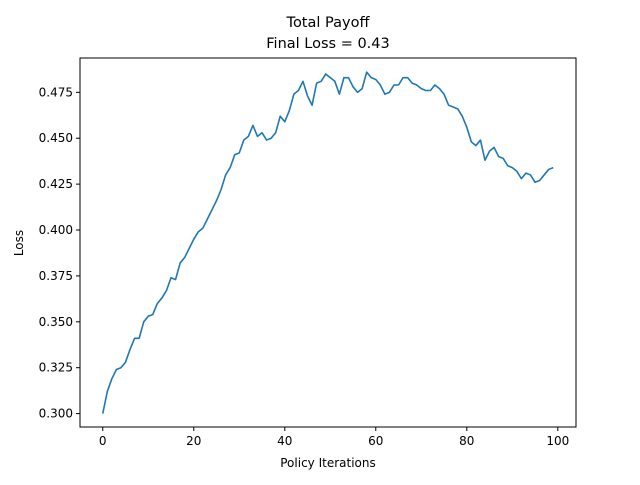 This screenshot has width=640, height=485. I want to click on x-tick-label: 100, so click(557, 441).